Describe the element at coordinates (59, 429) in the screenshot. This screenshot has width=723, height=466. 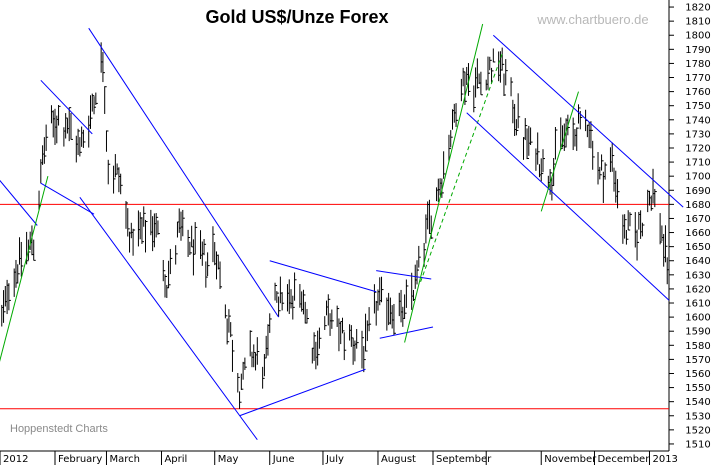
I see `source-note: Hoppenstedt Charts` at that location.